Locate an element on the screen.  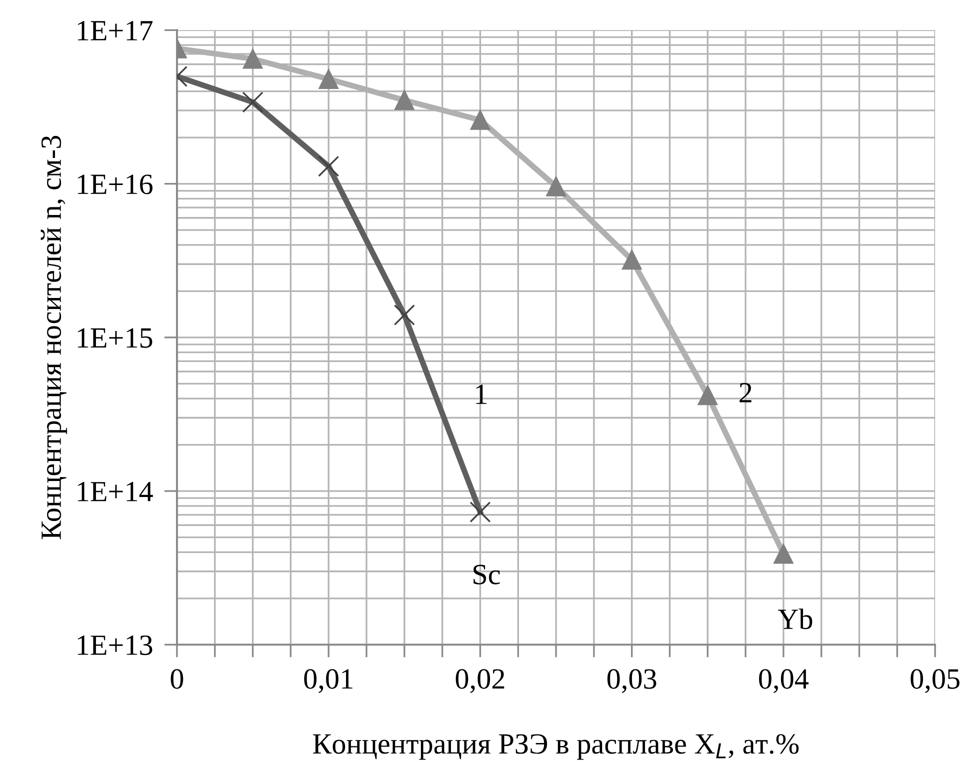
x-tick-label: 0,05 is located at coordinates (935, 681).